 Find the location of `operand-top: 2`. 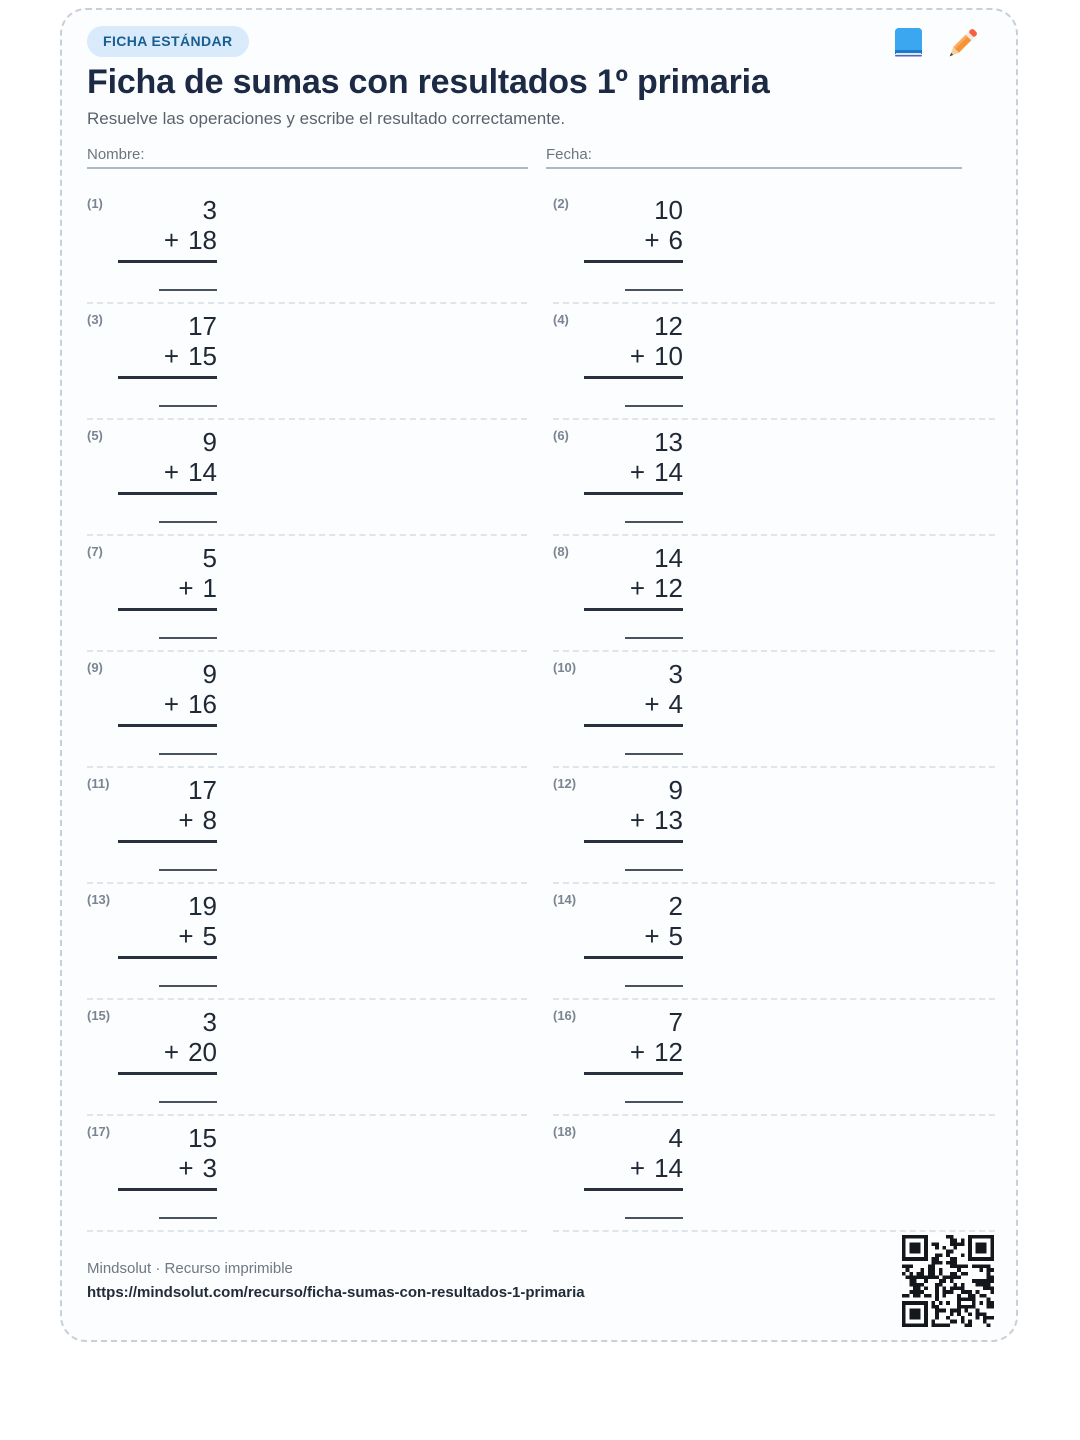

operand-top: 2 is located at coordinates (675, 906).